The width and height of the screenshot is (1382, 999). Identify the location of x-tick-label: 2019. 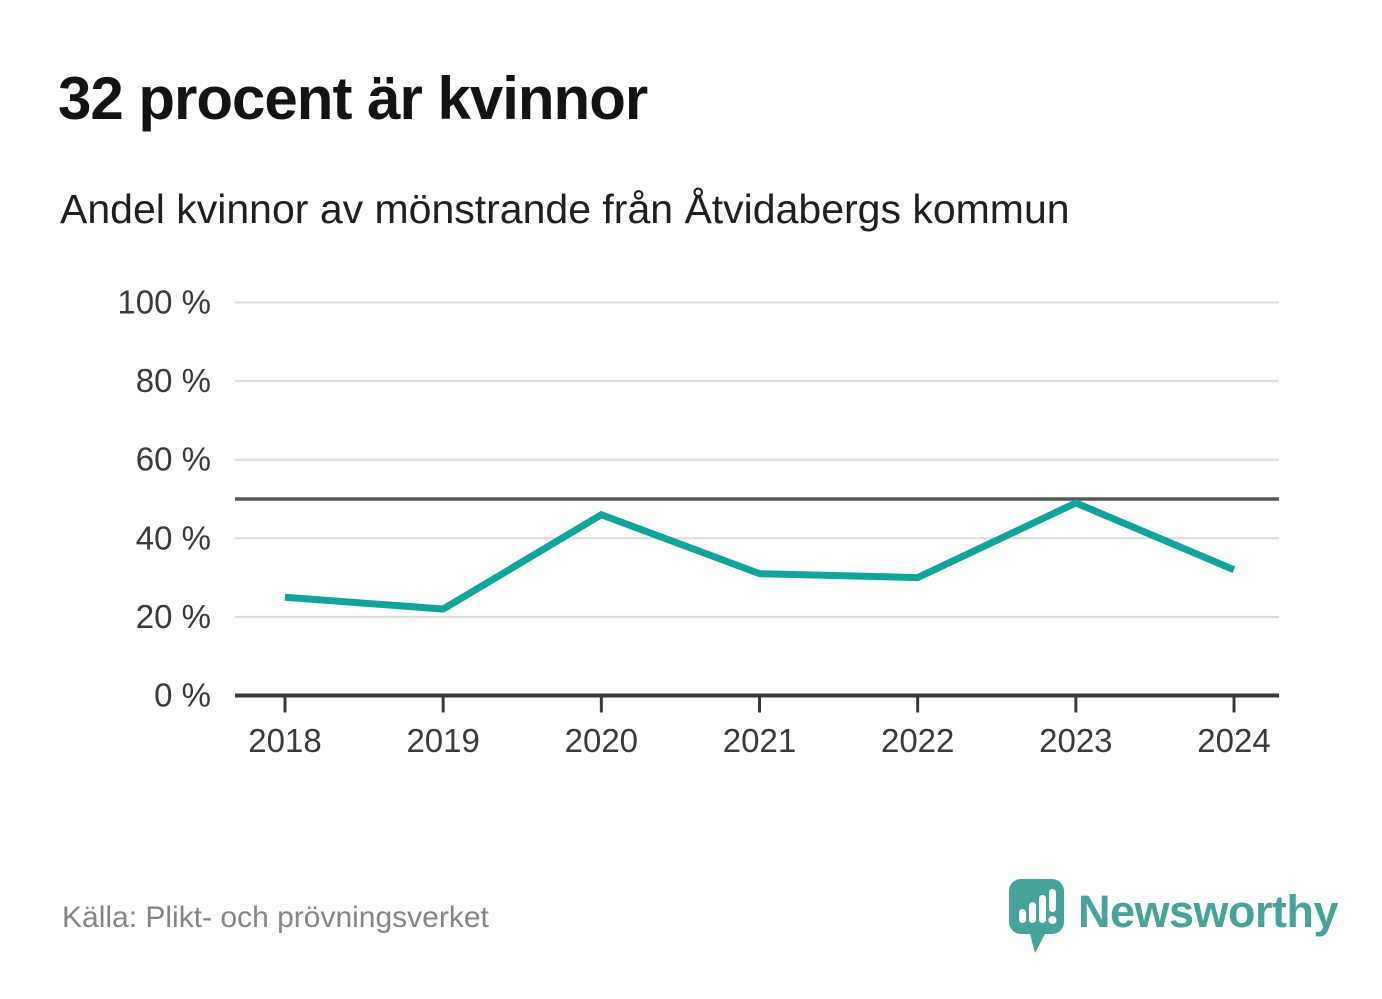
(442, 740).